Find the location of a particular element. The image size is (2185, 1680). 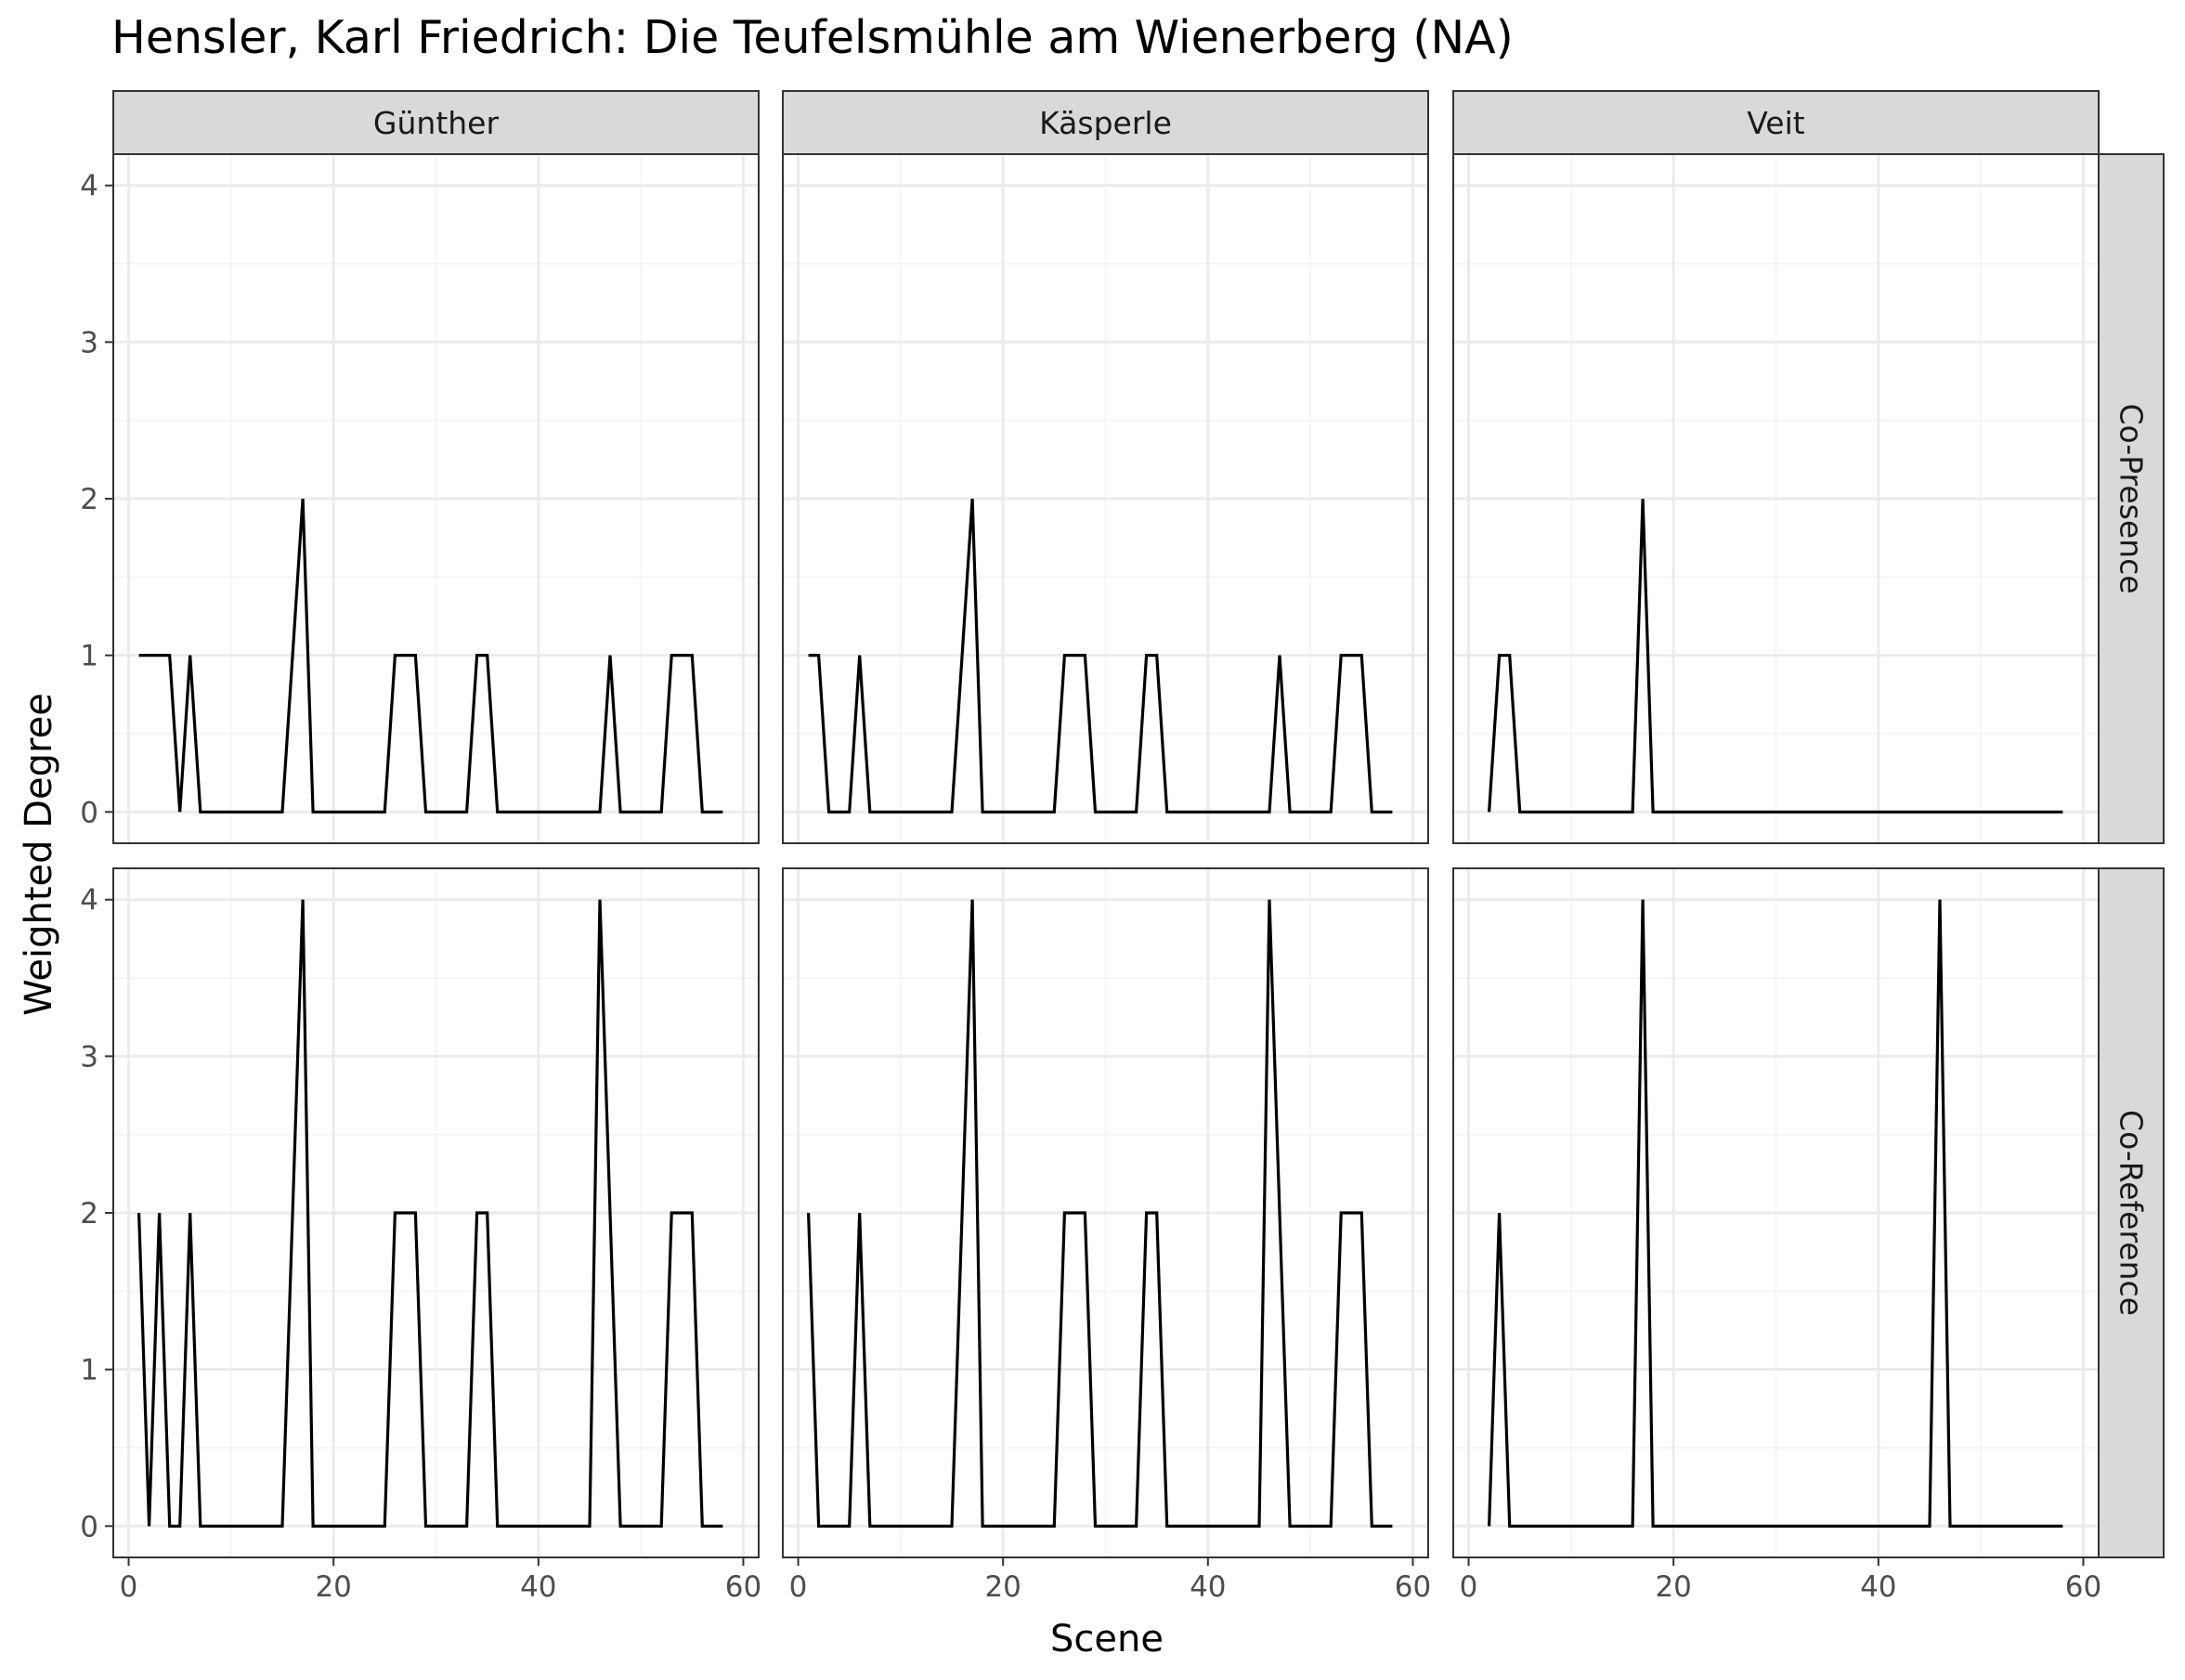

facet-label-veit: Veit is located at coordinates (1775, 123).